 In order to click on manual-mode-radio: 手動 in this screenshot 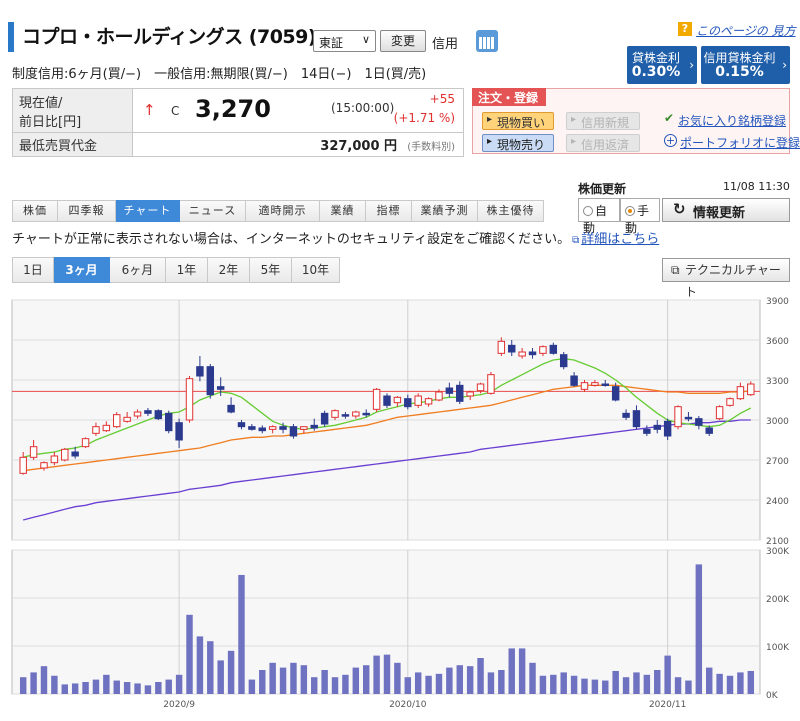, I will do `click(640, 216)`.